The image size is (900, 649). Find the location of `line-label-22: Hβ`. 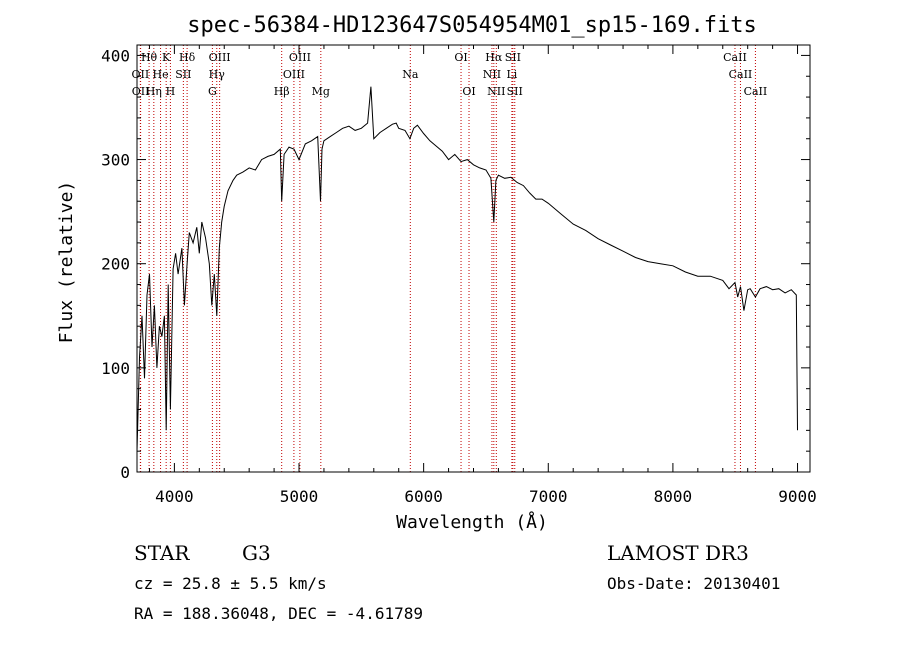

line-label-22: Hβ is located at coordinates (282, 91).